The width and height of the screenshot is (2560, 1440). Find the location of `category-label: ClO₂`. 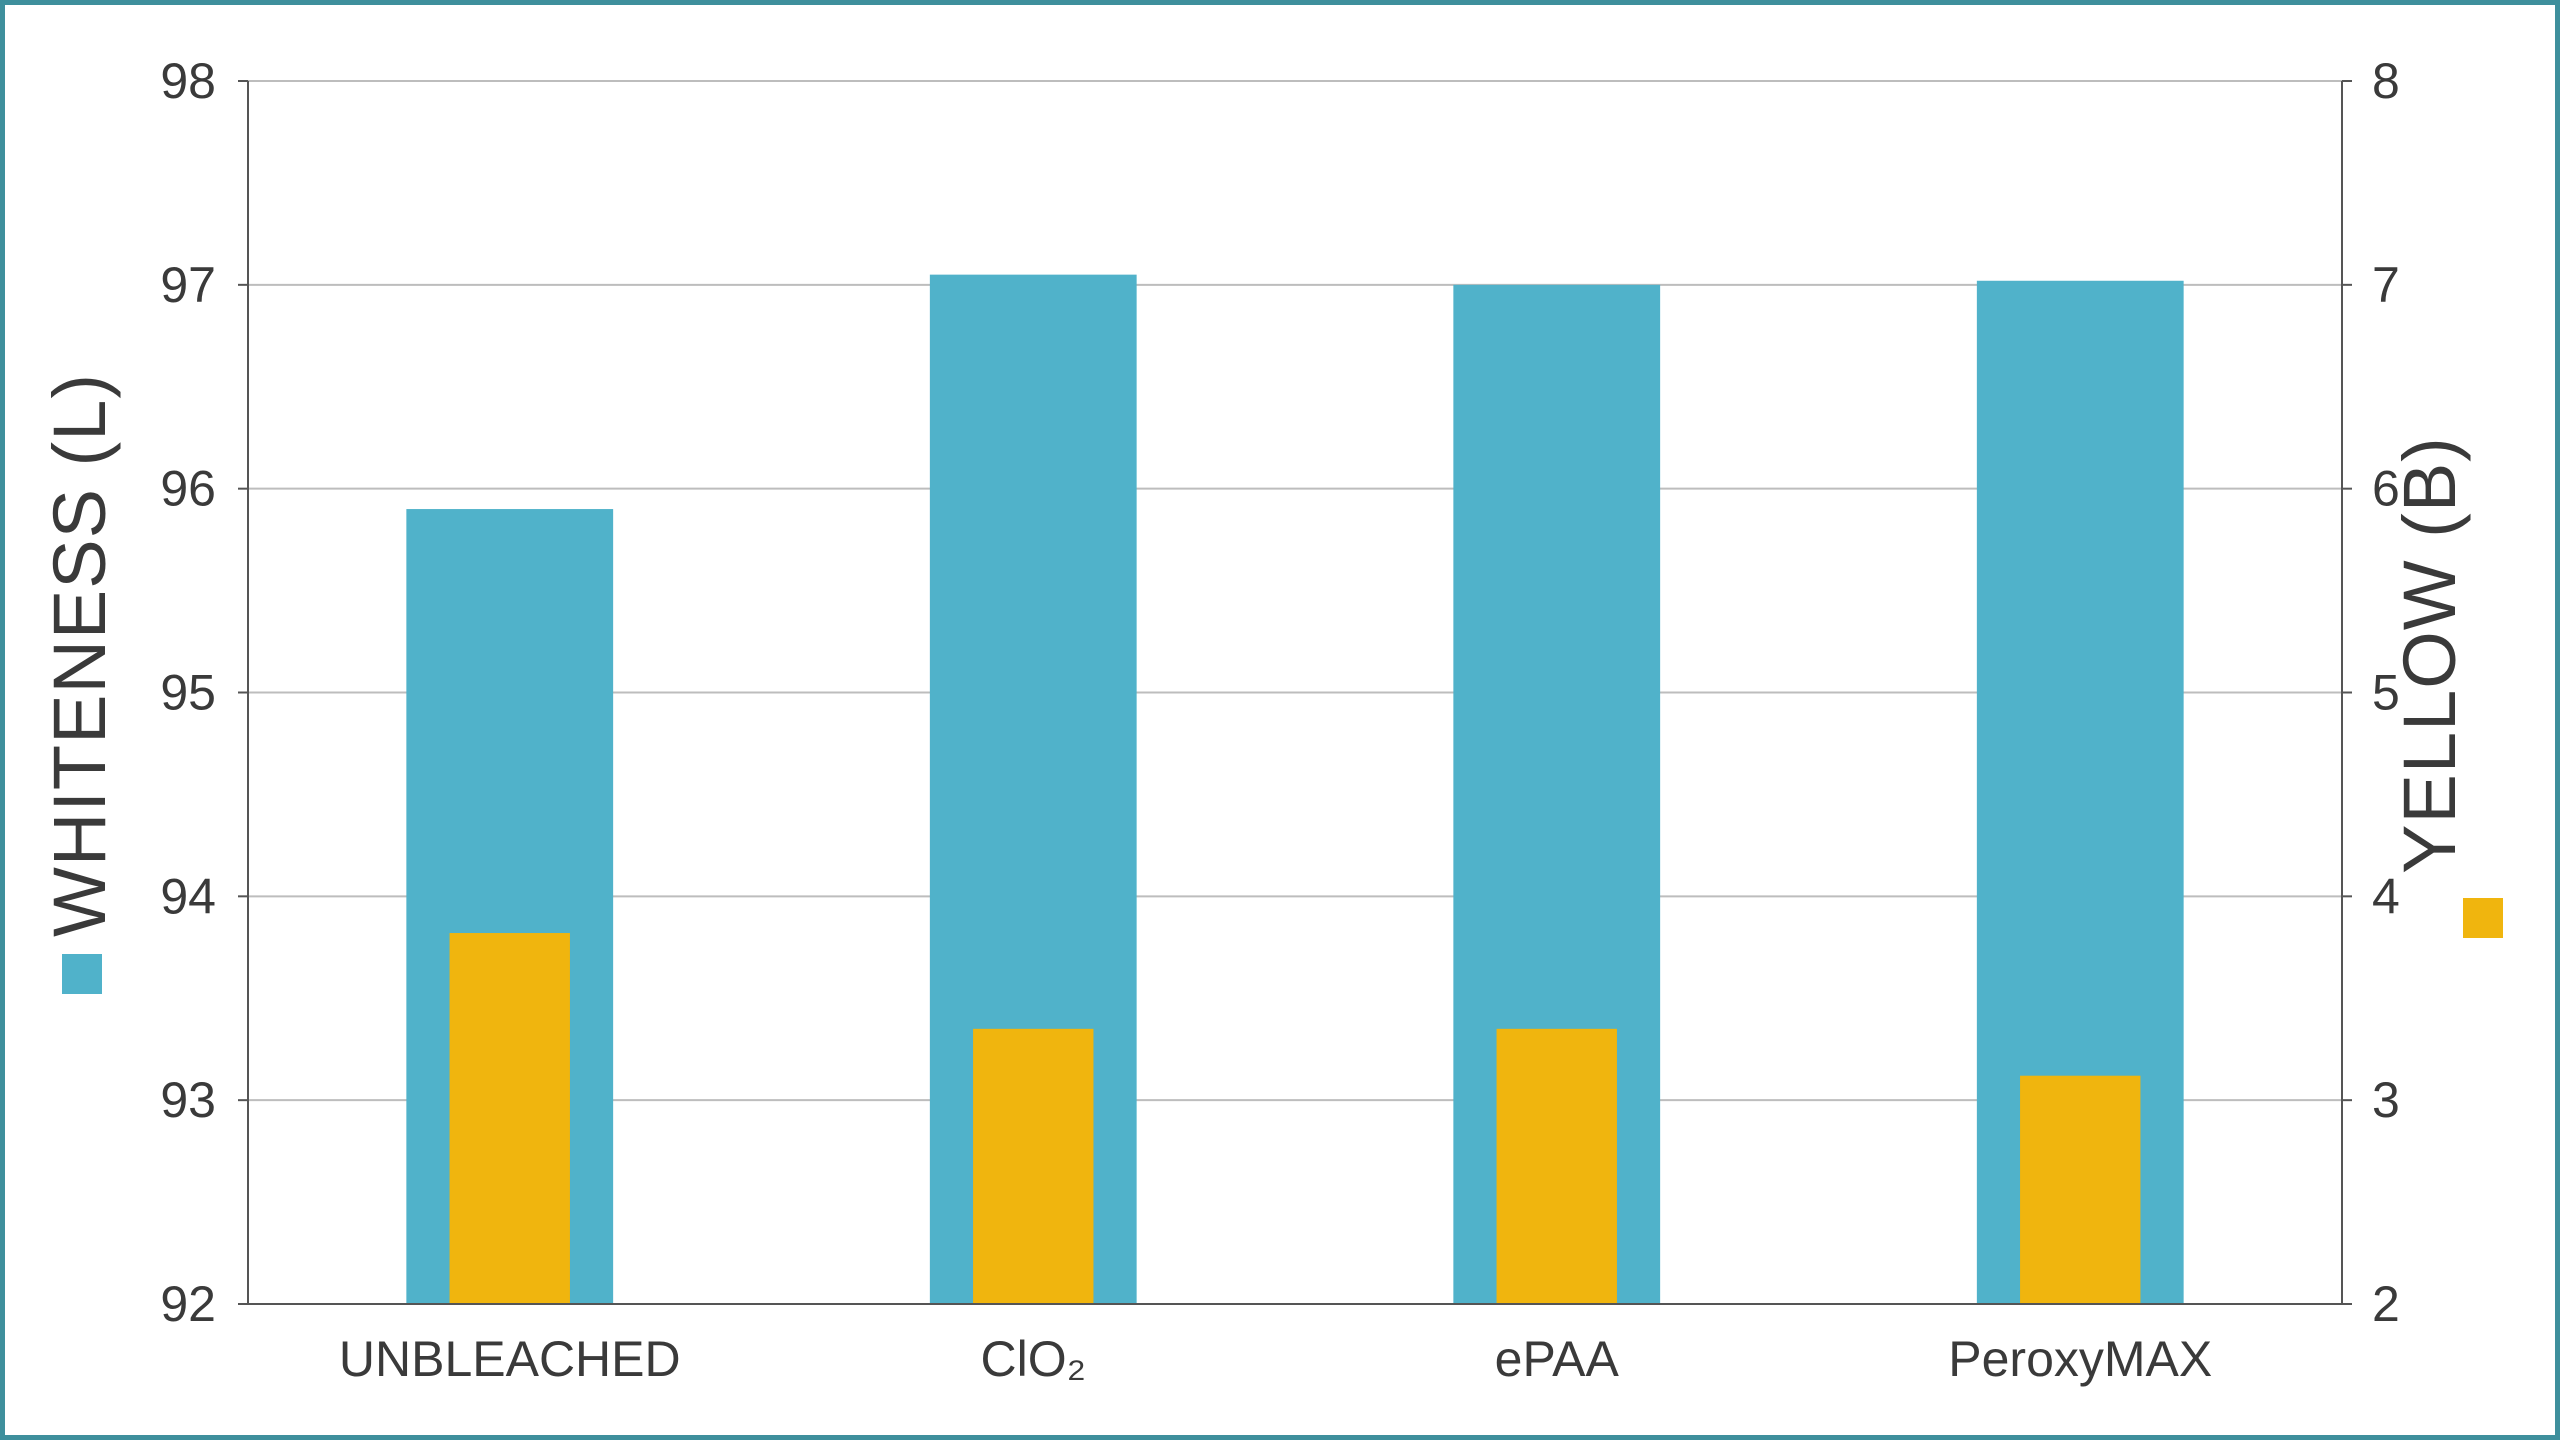

category-label: ClO₂ is located at coordinates (1033, 1359).